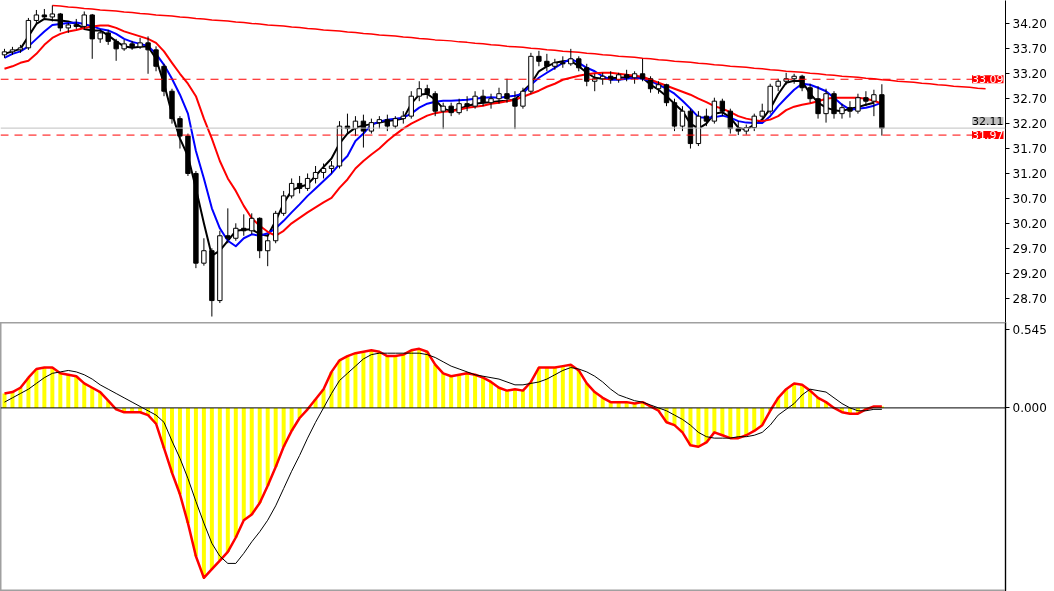 This screenshot has height=591, width=1054. What do you see at coordinates (1029, 223) in the screenshot?
I see `y-tick-label: 30.20` at bounding box center [1029, 223].